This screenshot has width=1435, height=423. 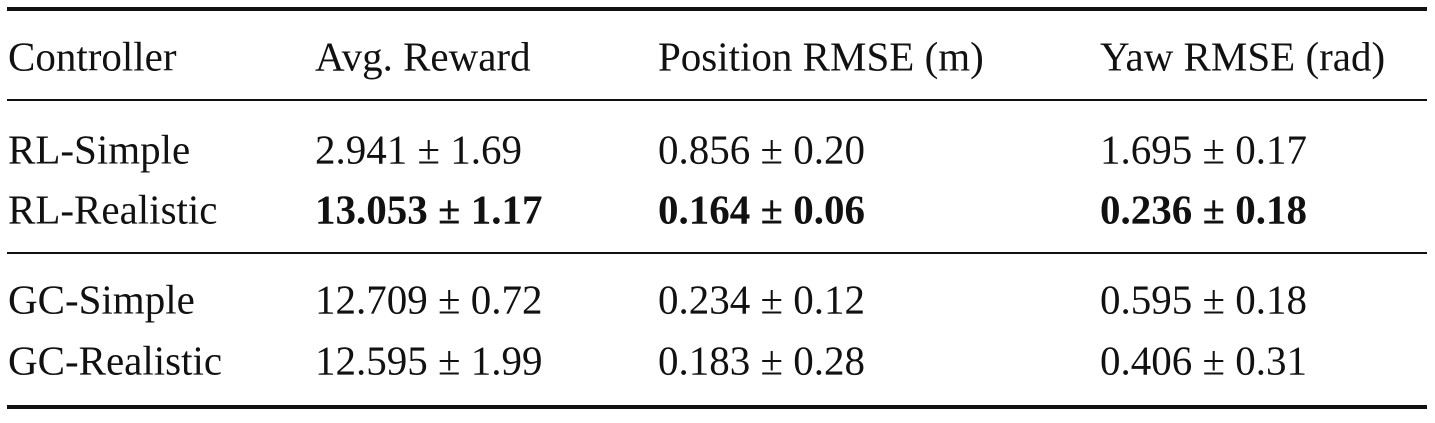 I want to click on table-cell: 1.695 ± 0.17, so click(x=1204, y=149).